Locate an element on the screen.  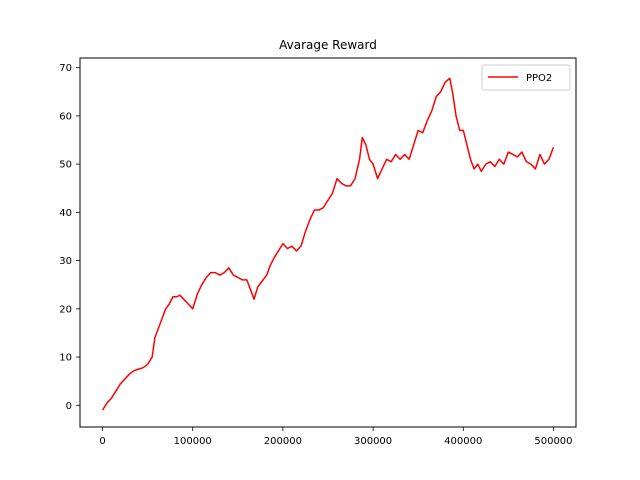
y-tick-label: 20 is located at coordinates (65, 309).